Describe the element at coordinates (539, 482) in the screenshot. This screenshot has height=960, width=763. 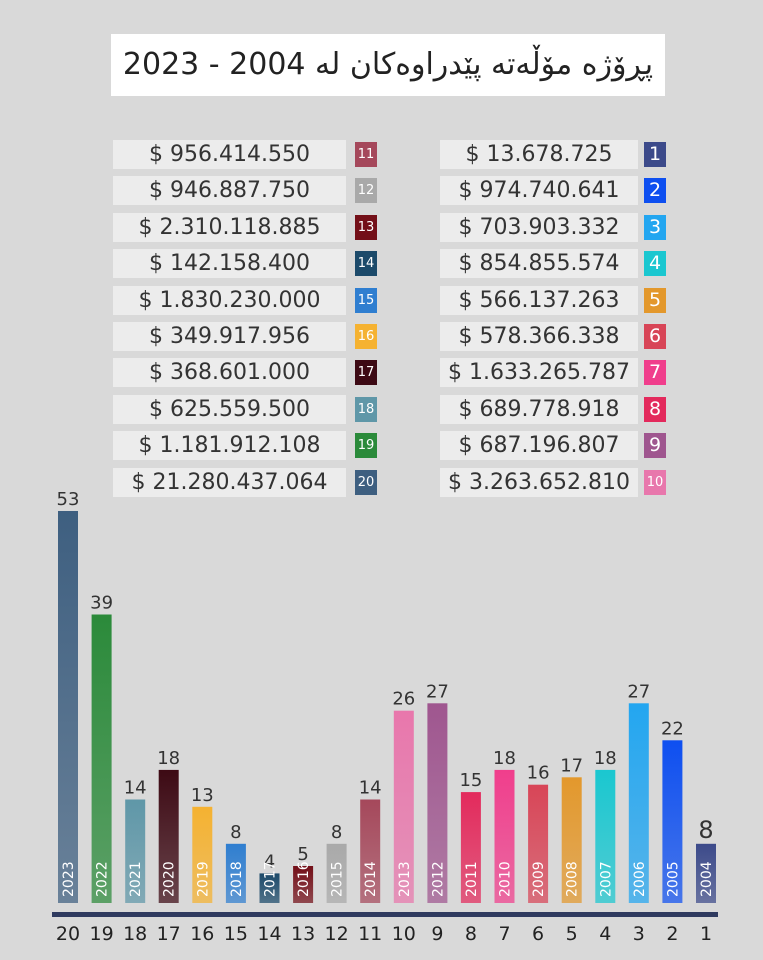
I see `legend-value: $ 3.263.652.810` at that location.